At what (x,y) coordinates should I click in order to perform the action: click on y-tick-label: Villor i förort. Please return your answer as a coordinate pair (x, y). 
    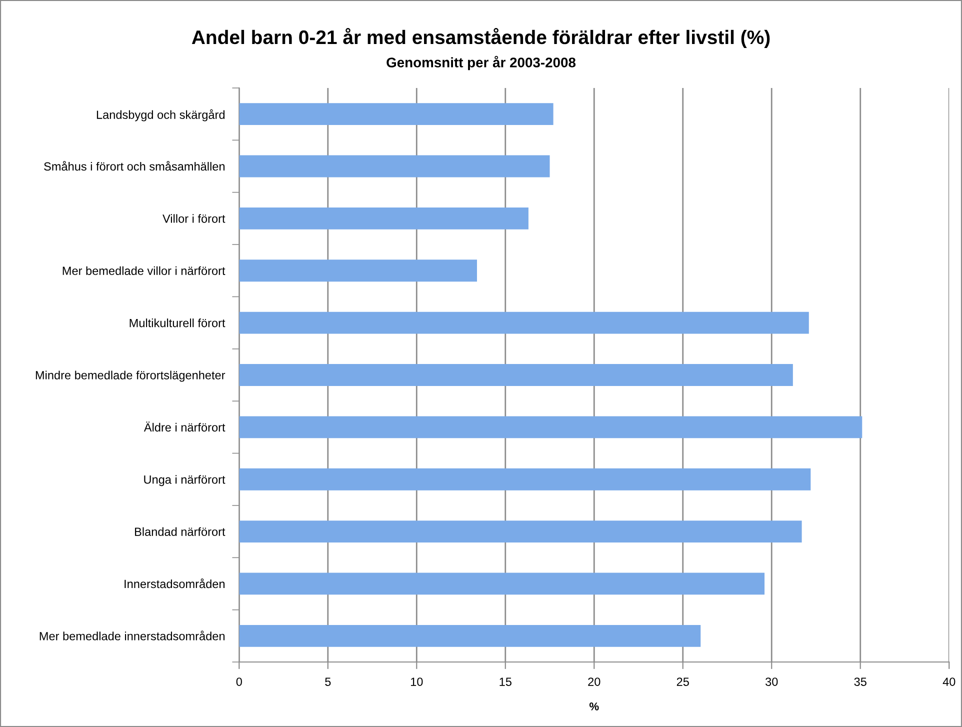
    Looking at the image, I should click on (194, 218).